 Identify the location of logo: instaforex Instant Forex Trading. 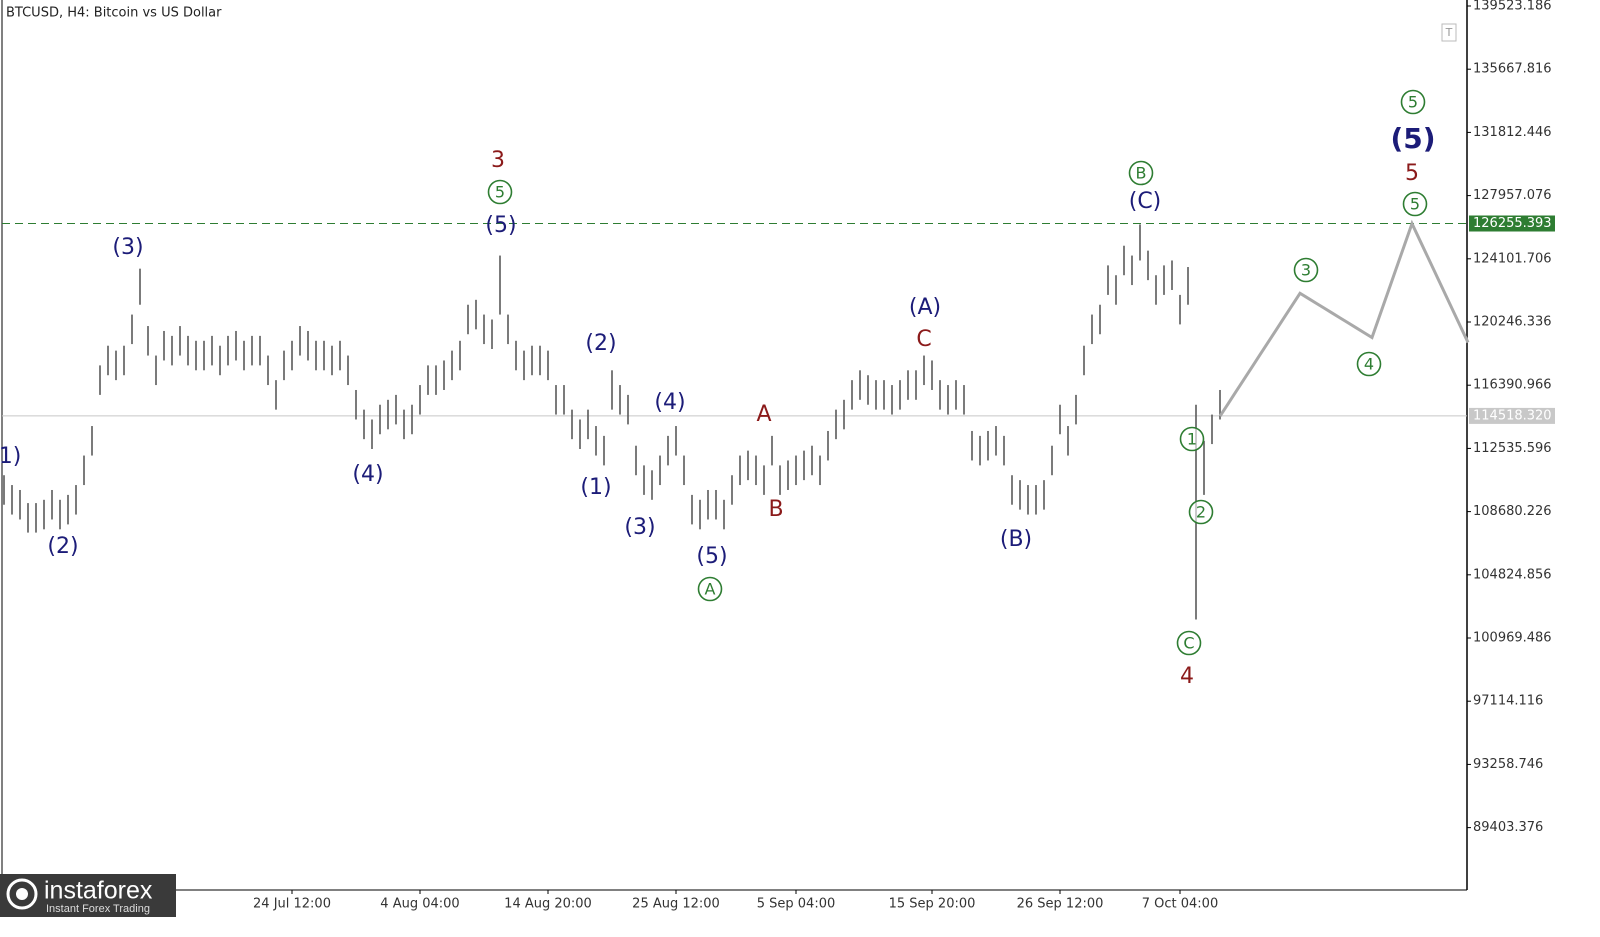
(88, 895).